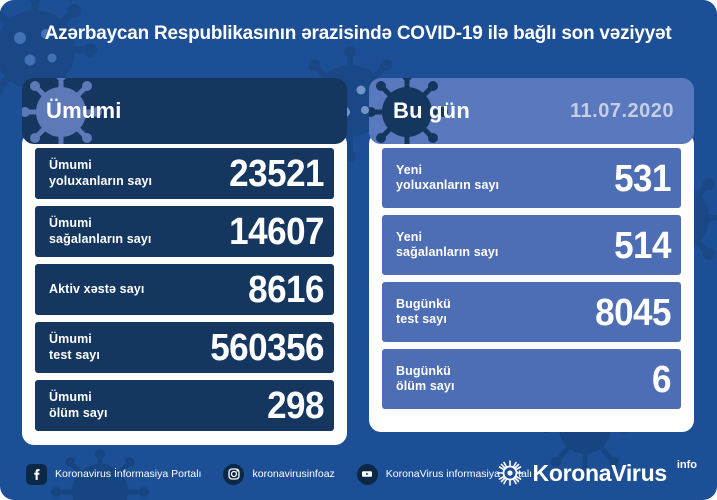 Image resolution: width=717 pixels, height=500 pixels. What do you see at coordinates (531, 379) in the screenshot?
I see `table-row: Bugünkü ölüm sayı 6` at bounding box center [531, 379].